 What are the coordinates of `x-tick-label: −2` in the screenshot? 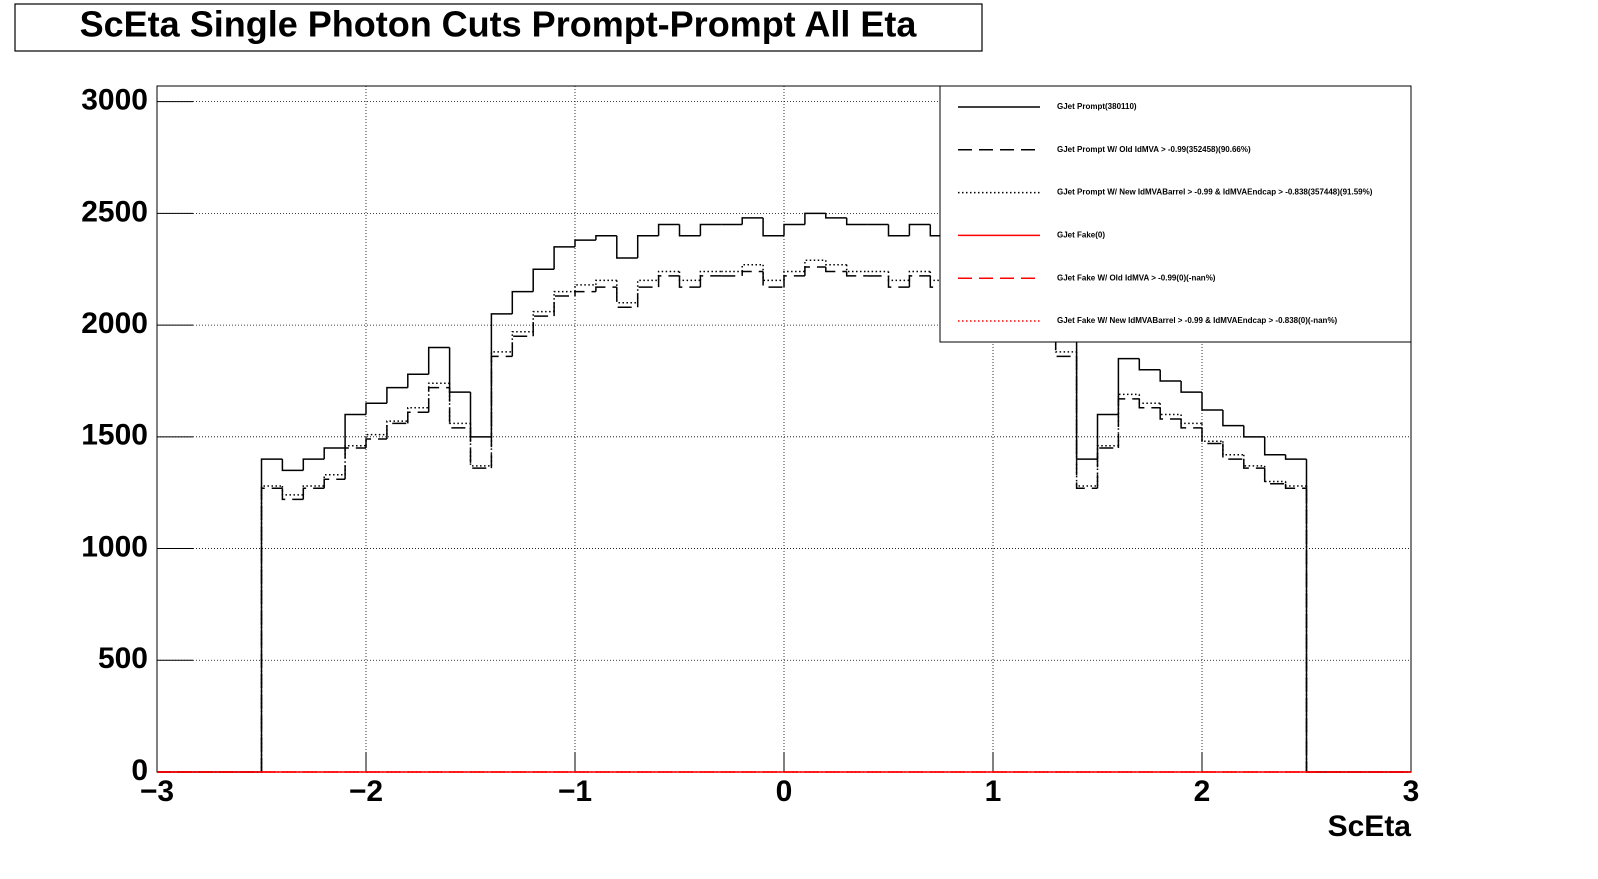 It's located at (366, 791).